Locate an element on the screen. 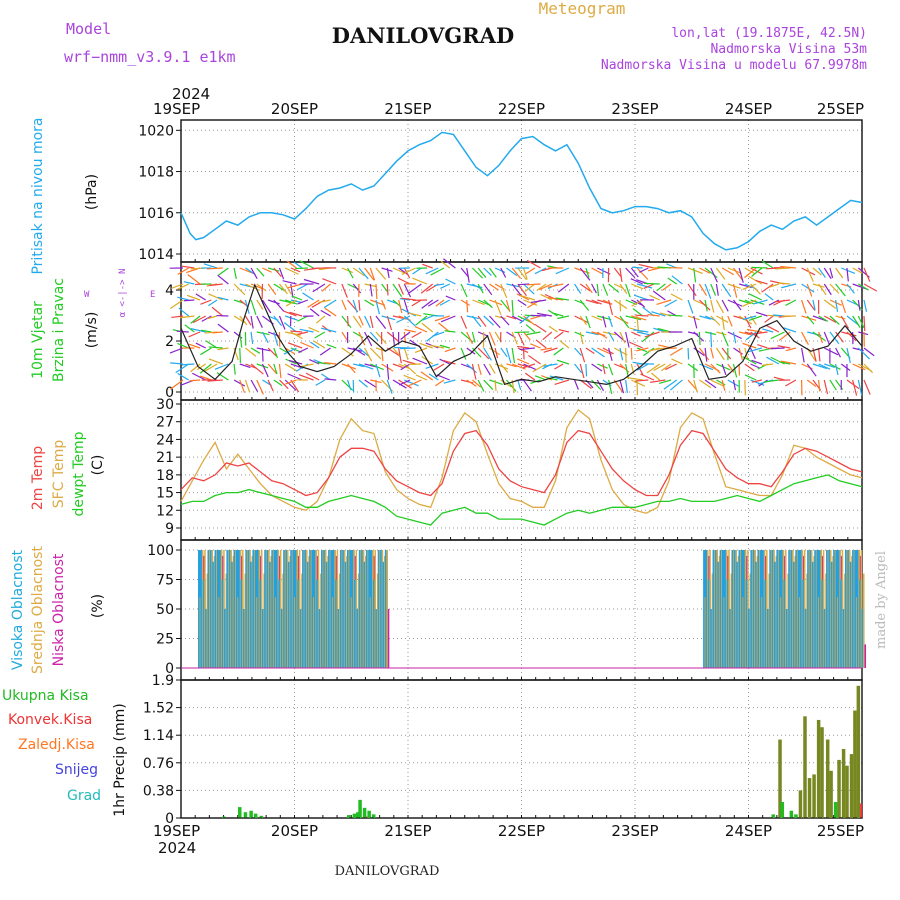 The width and height of the screenshot is (900, 900). sfc-temp-line is located at coordinates (521, 461).